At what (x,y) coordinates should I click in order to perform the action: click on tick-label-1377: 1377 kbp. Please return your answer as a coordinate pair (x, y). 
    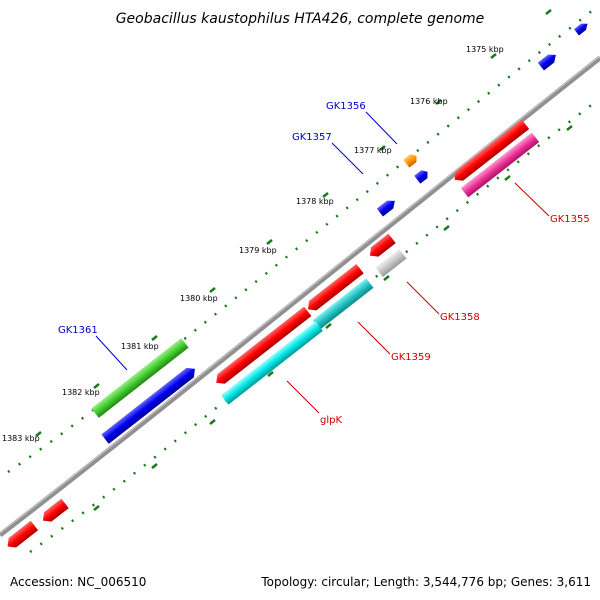
    Looking at the image, I should click on (373, 150).